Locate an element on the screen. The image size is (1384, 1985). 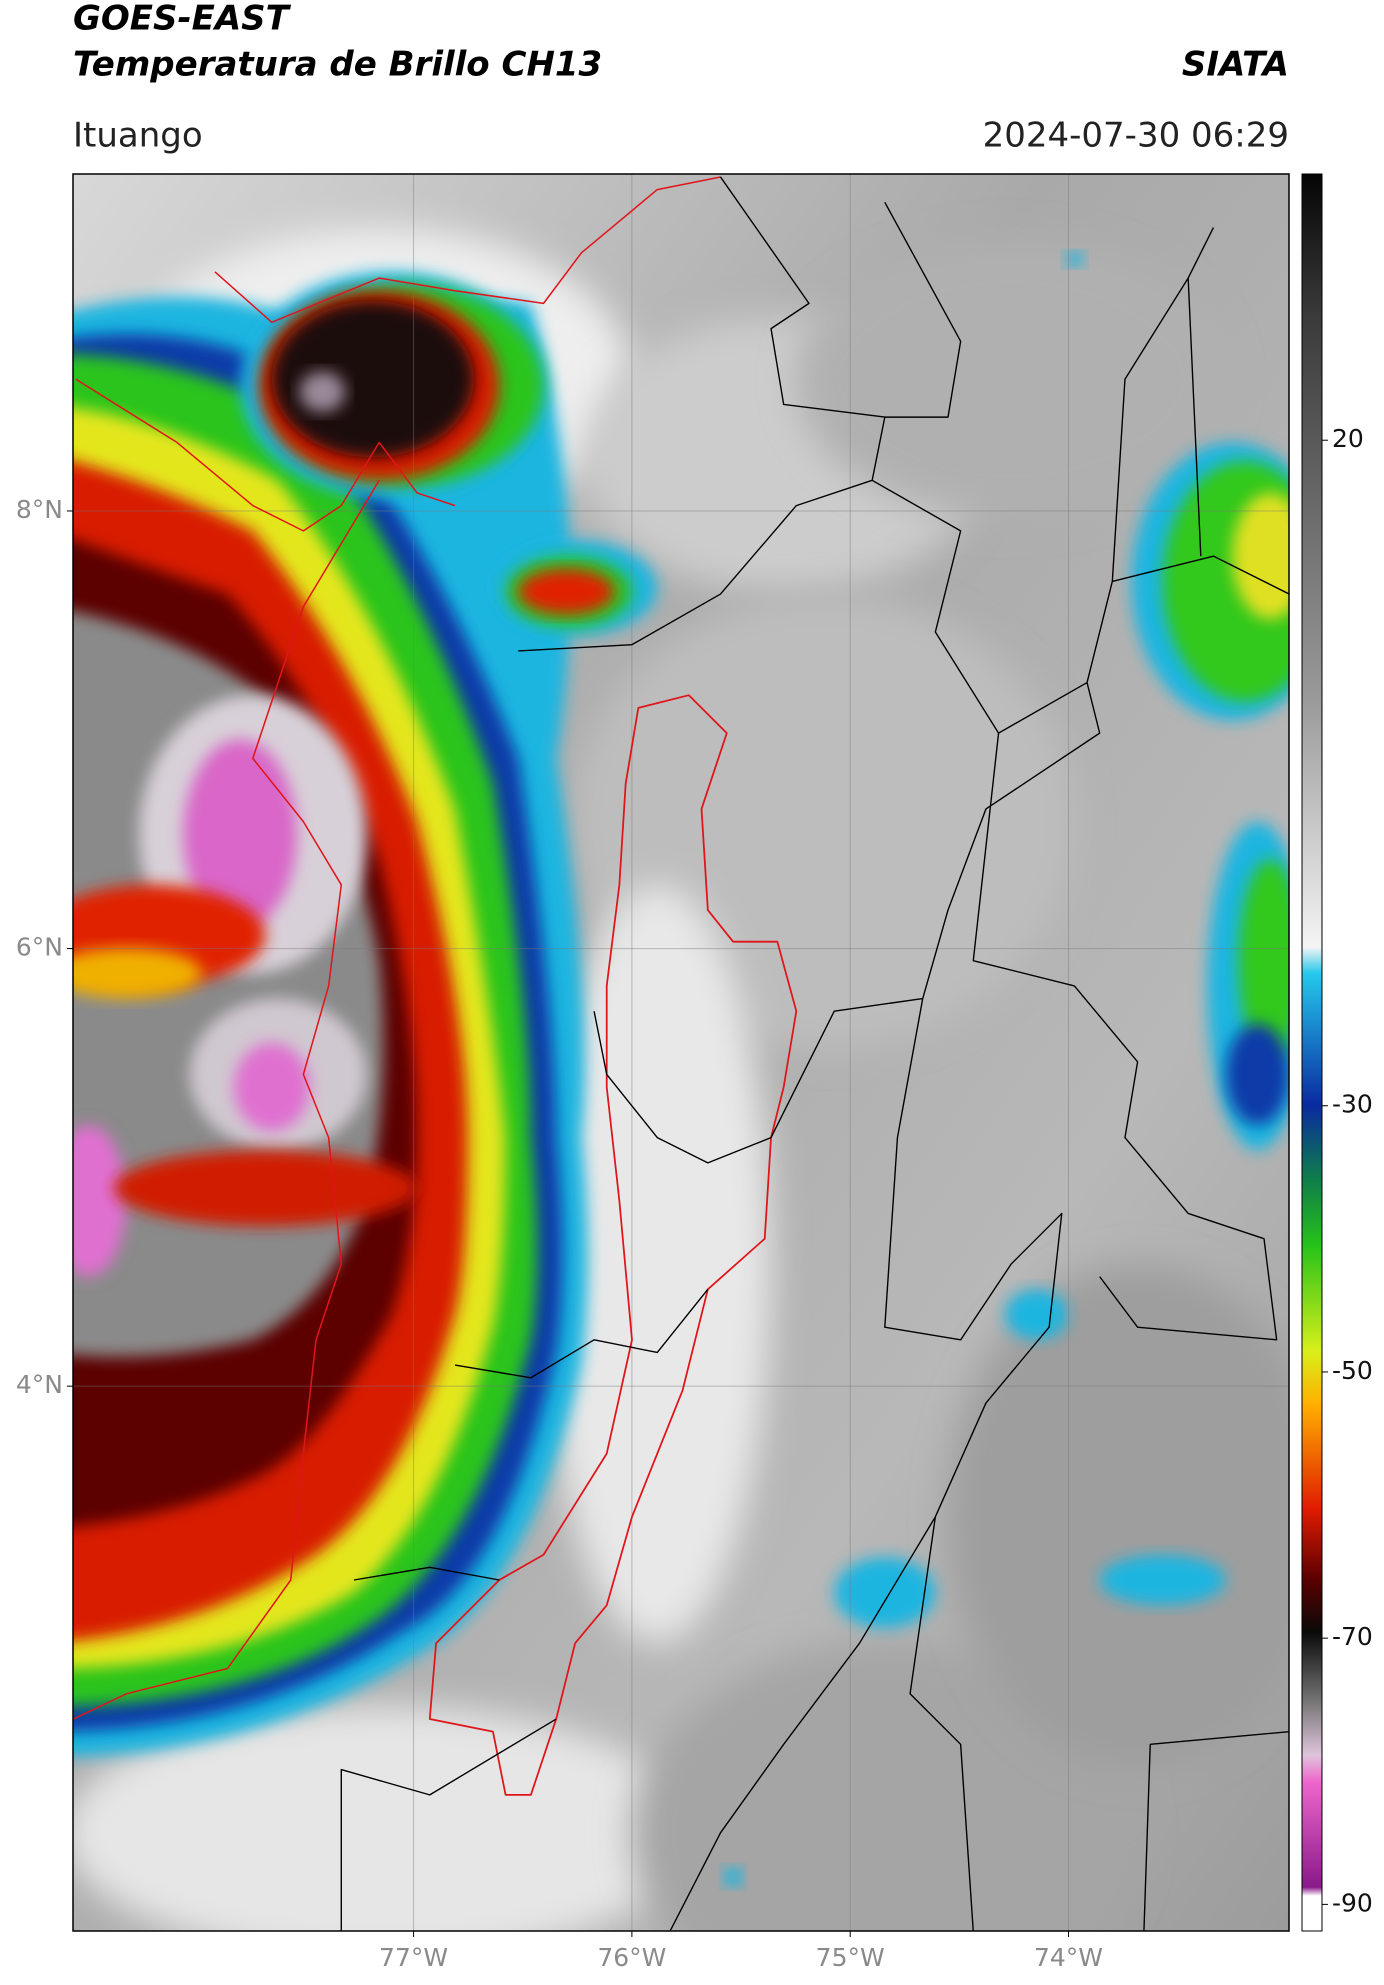
colorbar-tick-label: -50 is located at coordinates (1352, 1370).